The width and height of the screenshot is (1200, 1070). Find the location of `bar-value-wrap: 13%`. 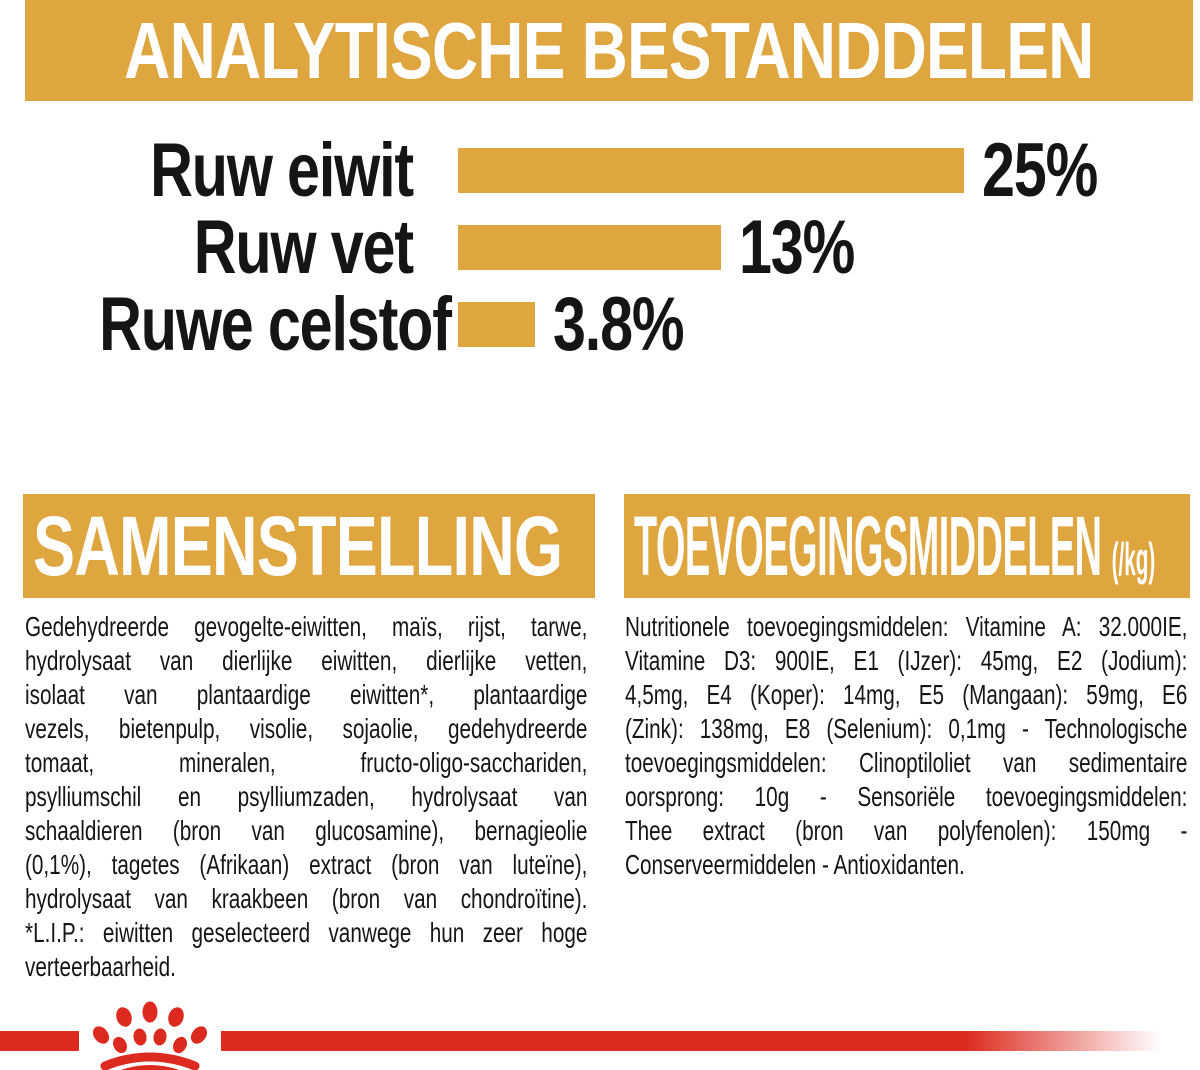

bar-value-wrap: 13% is located at coordinates (813, 247).